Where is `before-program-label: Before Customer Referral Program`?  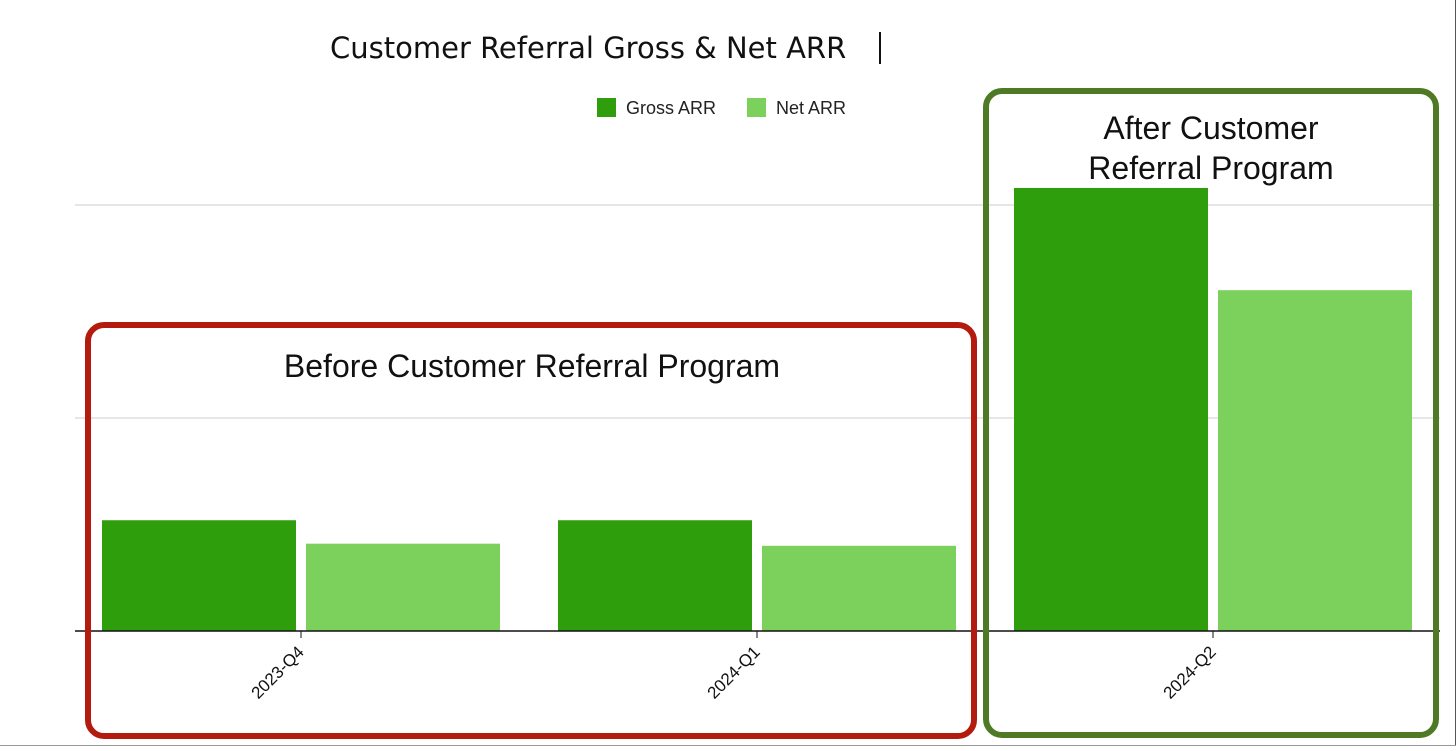
before-program-label: Before Customer Referral Program is located at coordinates (532, 366).